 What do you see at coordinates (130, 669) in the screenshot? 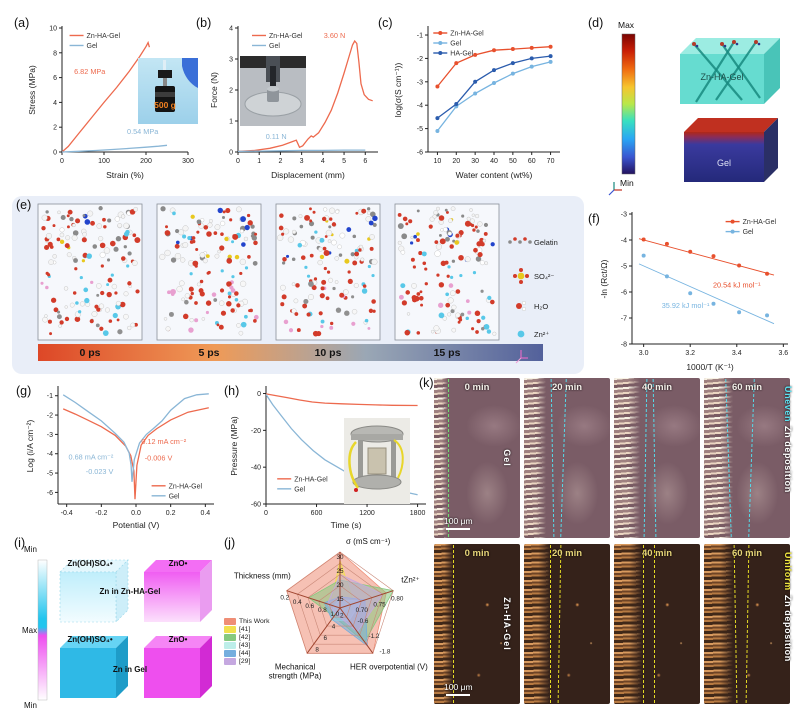
I see `svg-text: Zn in Gel` at bounding box center [130, 669].